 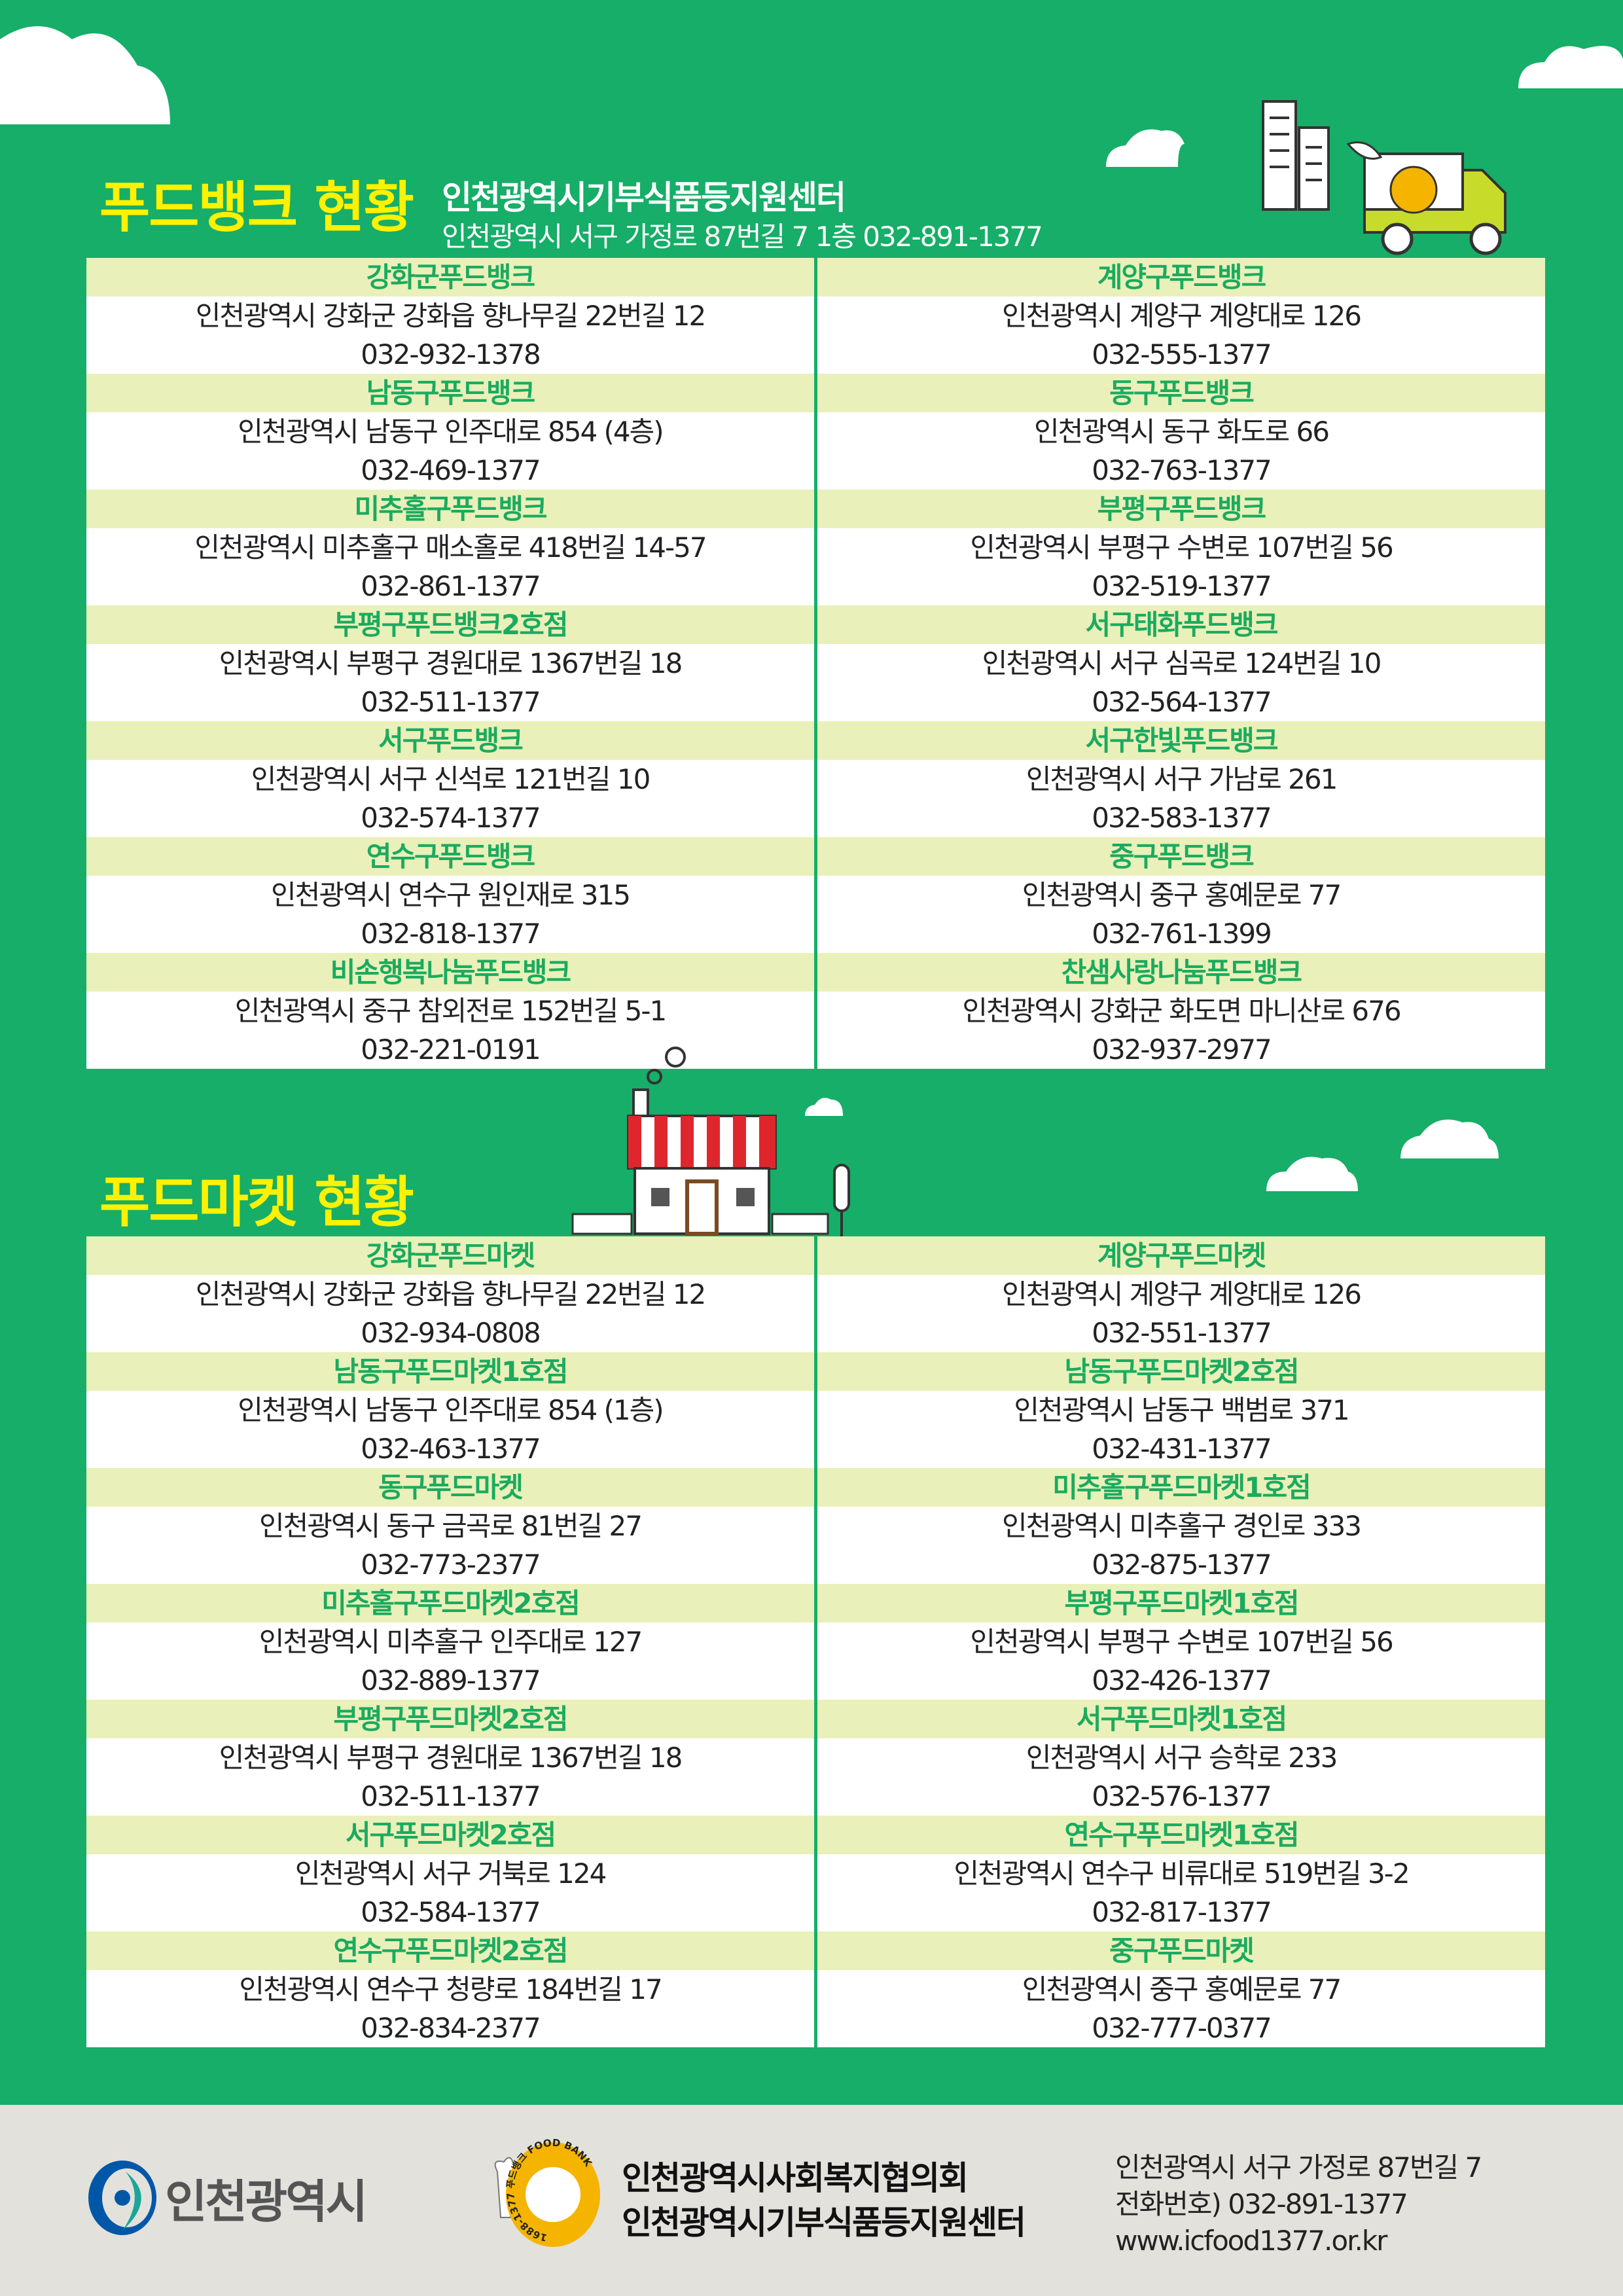 What do you see at coordinates (1251, 2241) in the screenshot?
I see `footer-website: www.icfood1377.or.kr` at bounding box center [1251, 2241].